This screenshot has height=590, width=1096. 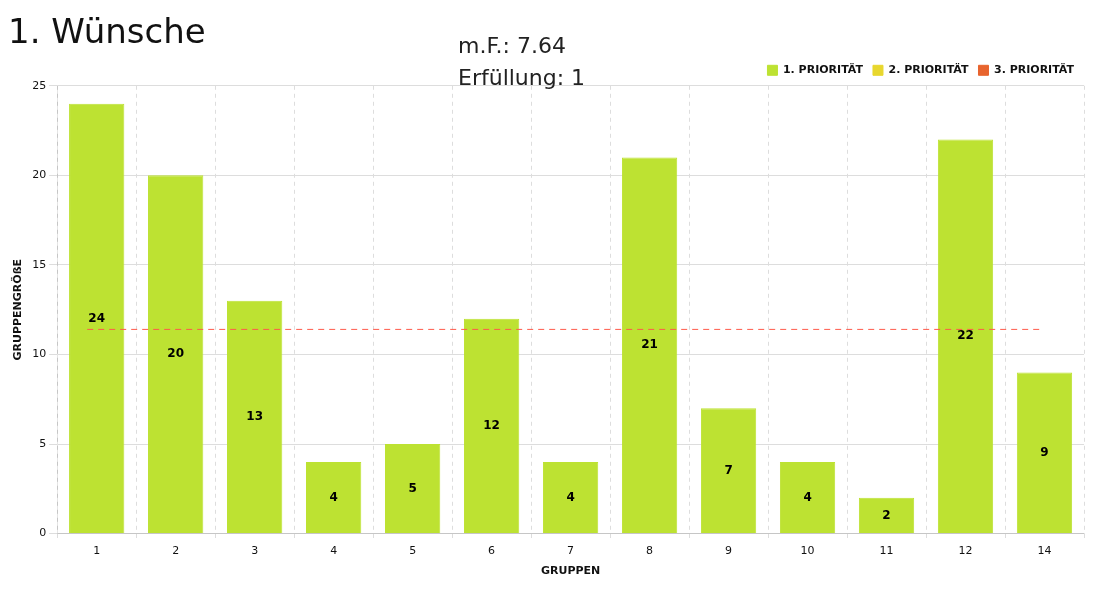 I want to click on y-tick-label: 10, so click(x=39, y=354).